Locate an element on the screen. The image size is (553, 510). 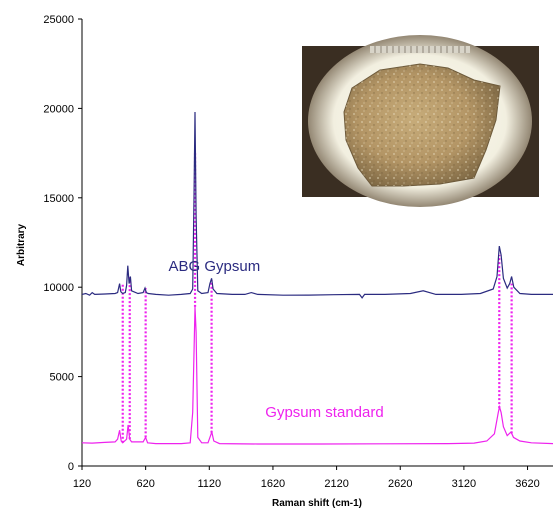
series-labels: ABG Gypsum Gypsum standard is located at coordinates (276, 339).